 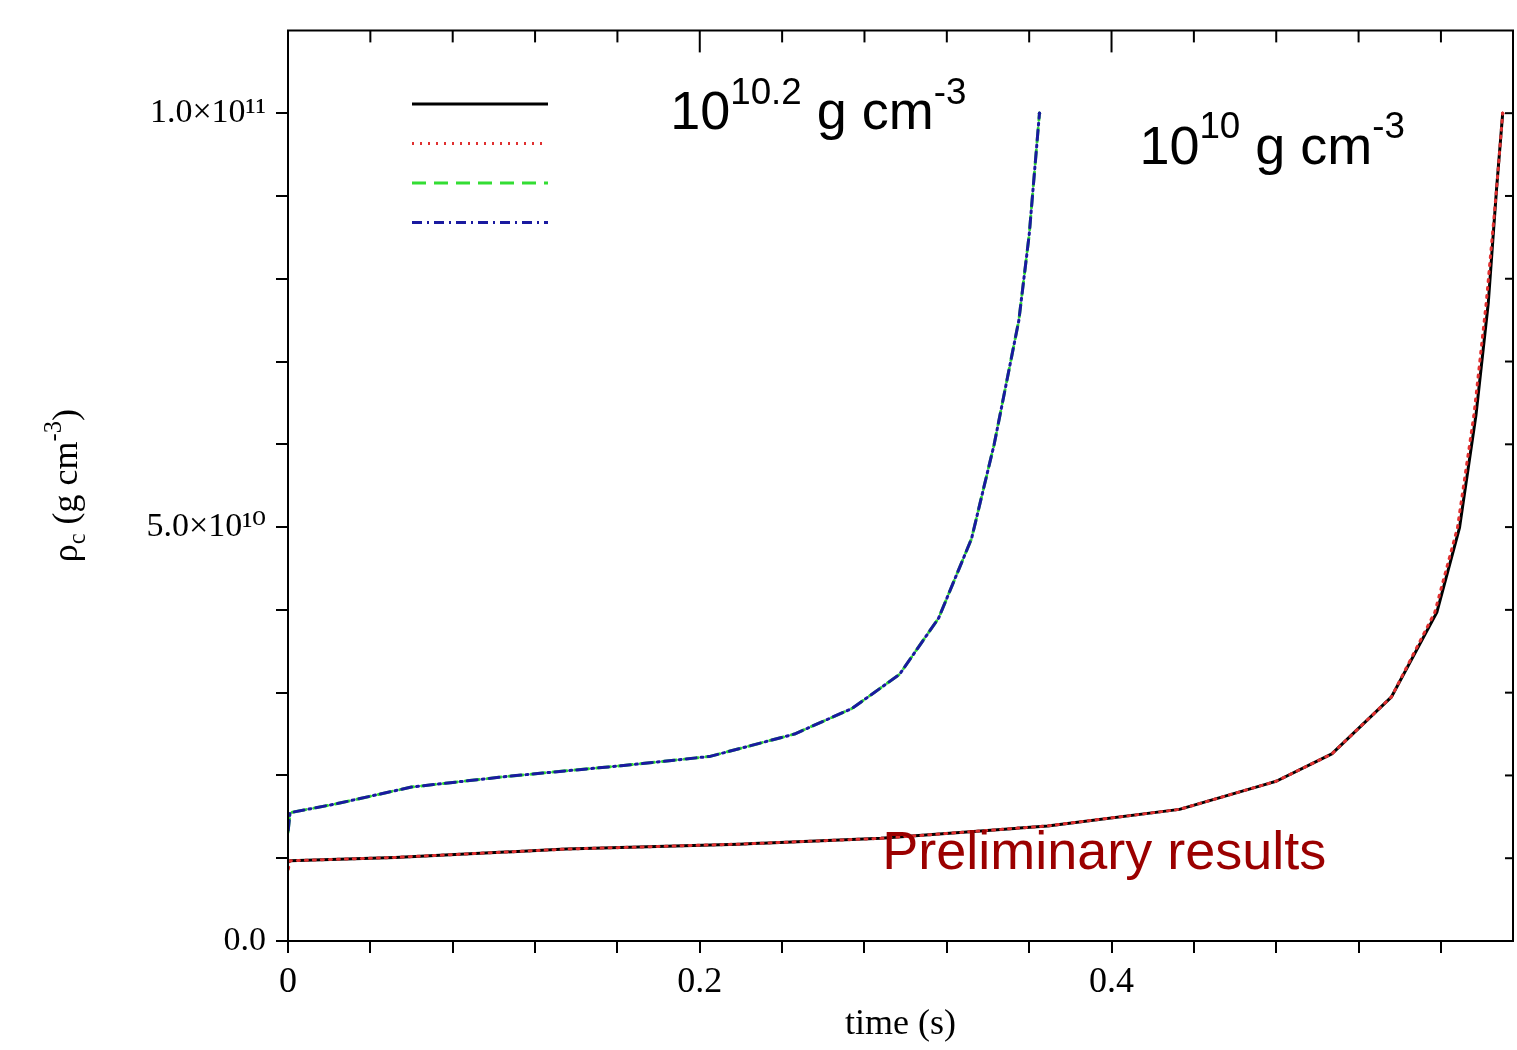 I want to click on y-tick-label: 5.0×10¹⁰, so click(x=206, y=525).